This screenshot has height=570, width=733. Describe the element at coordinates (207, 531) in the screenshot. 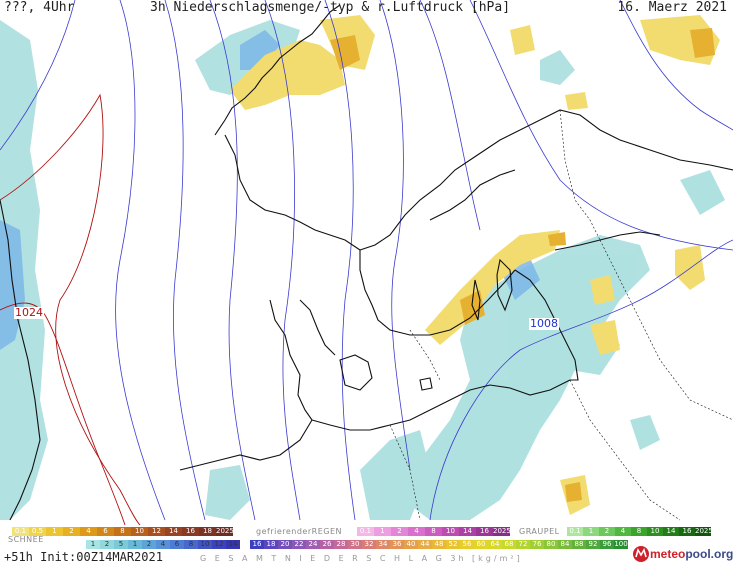

I see `legend-rain-swatch: 18` at that location.